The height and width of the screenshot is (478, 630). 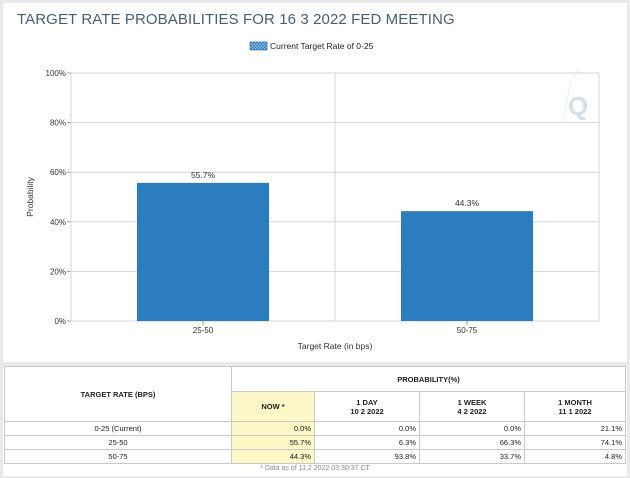 I want to click on y-tick-label: 40%, so click(x=58, y=222).